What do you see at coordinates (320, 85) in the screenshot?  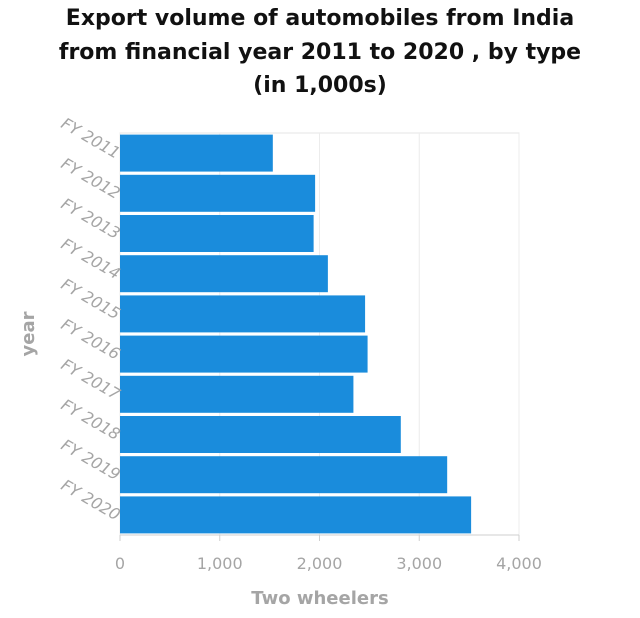 I see `chart-title-line-3: (in 1,000s)` at bounding box center [320, 85].